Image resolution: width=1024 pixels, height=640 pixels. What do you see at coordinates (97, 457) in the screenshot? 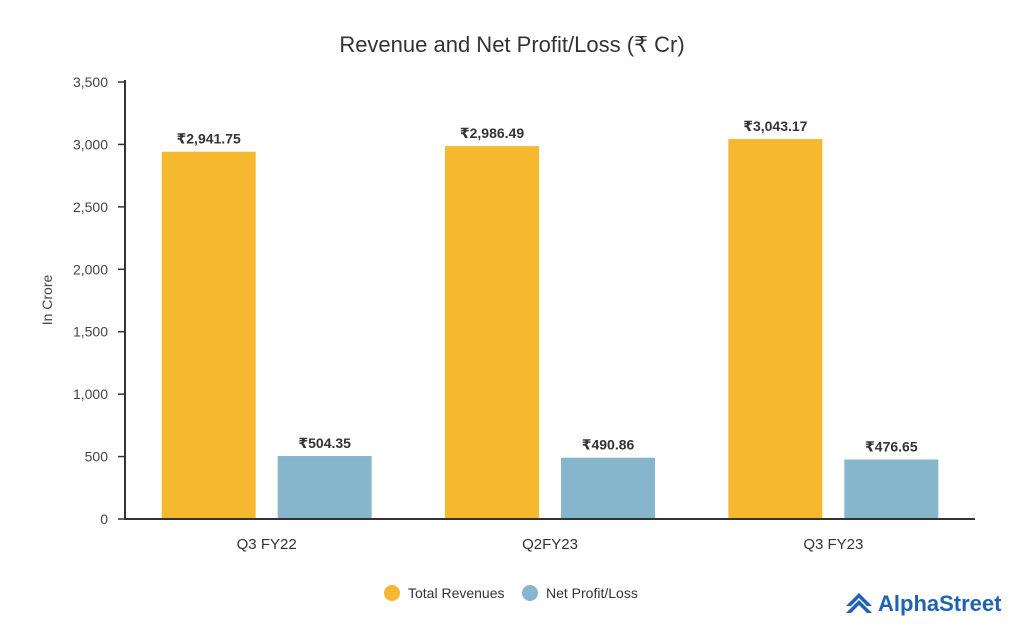
I see `y-tick-label: 500` at bounding box center [97, 457].